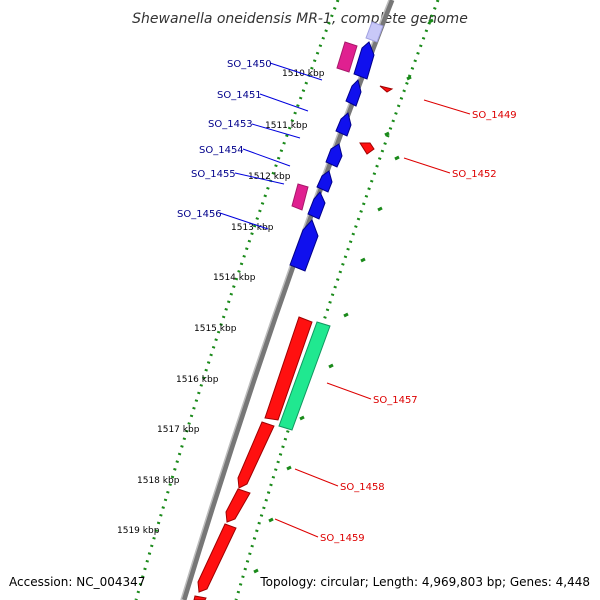  I want to click on gene-label-left: SO_1451, so click(239, 95).